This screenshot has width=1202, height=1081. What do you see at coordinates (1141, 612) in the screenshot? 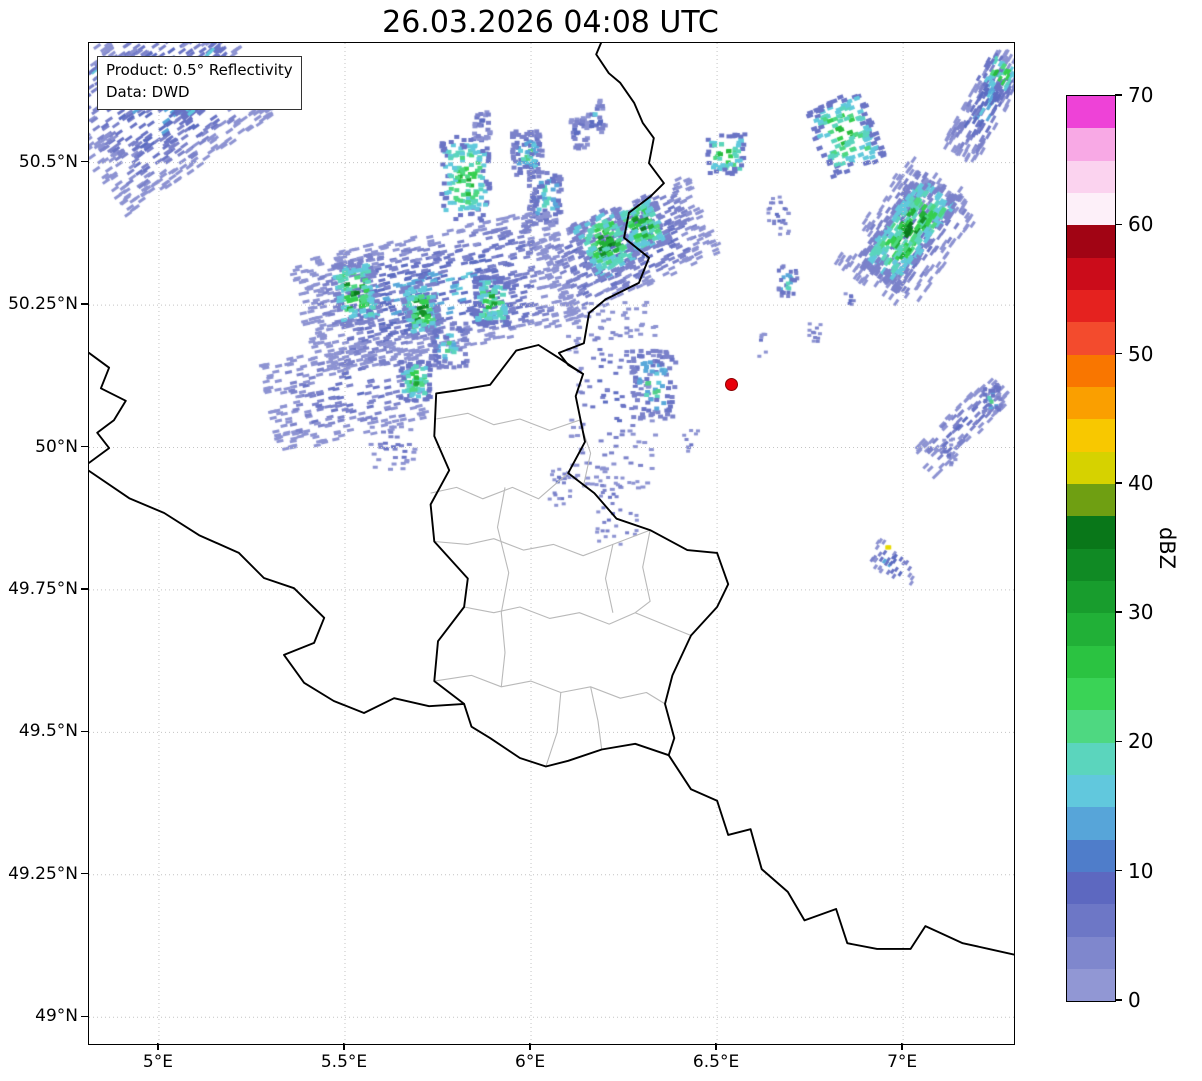
I see `colorbar-tick-label: 30` at bounding box center [1141, 612].